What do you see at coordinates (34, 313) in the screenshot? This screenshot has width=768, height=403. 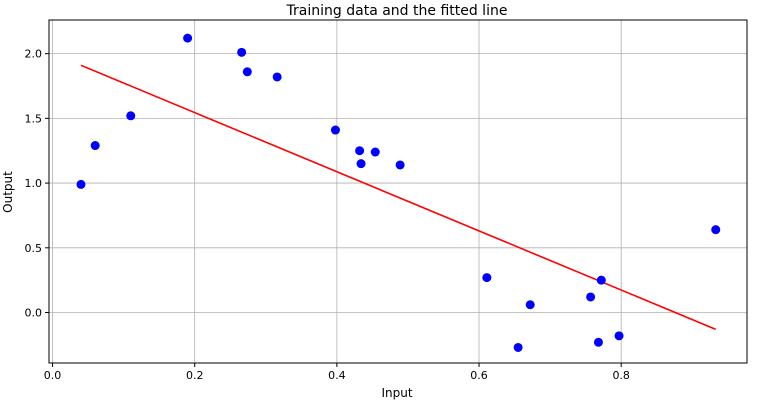 I see `y-tick-label: 0.0` at bounding box center [34, 313].